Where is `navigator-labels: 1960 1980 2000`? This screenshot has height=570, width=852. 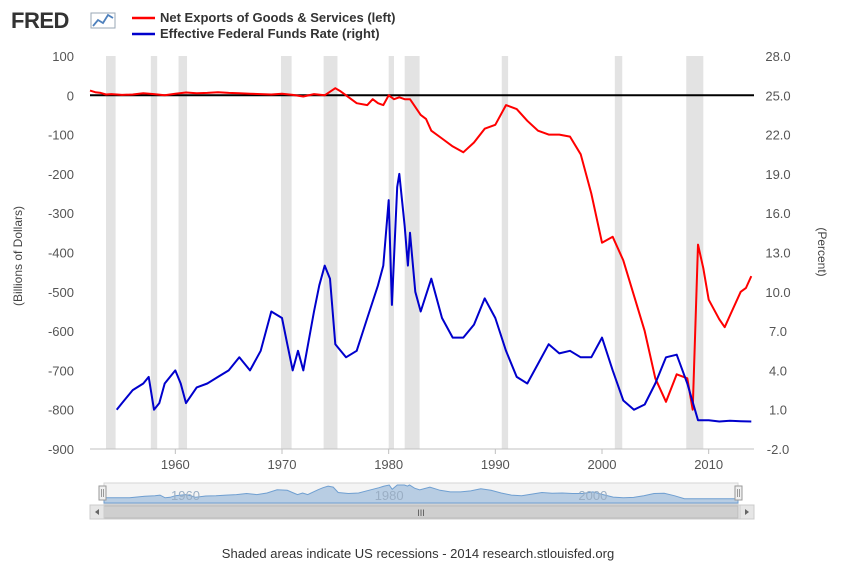
navigator-labels: 1960 1980 2000 is located at coordinates (389, 495).